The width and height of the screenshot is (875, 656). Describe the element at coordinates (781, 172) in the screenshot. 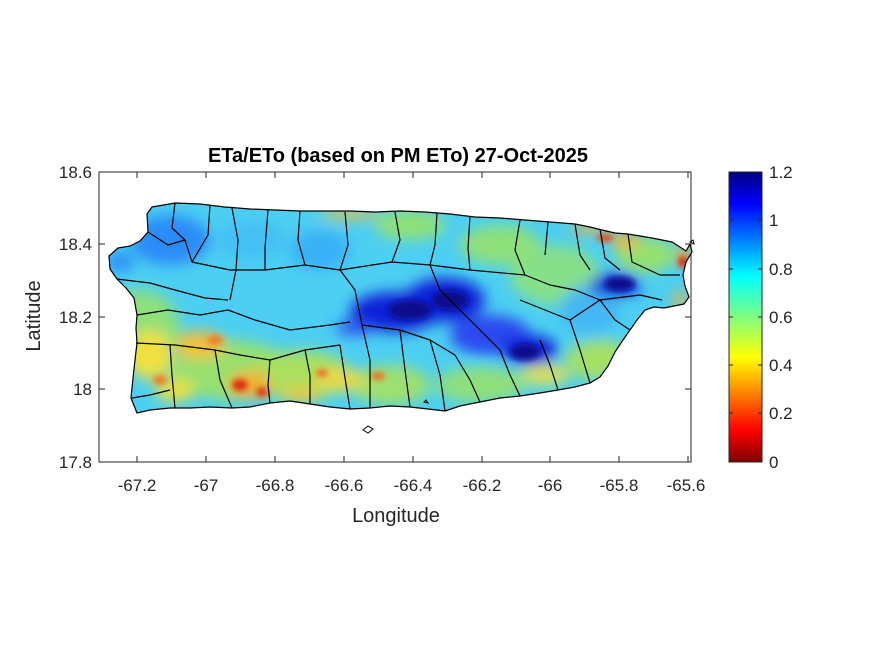

I see `colorbar-tick-label: 1.2` at that location.